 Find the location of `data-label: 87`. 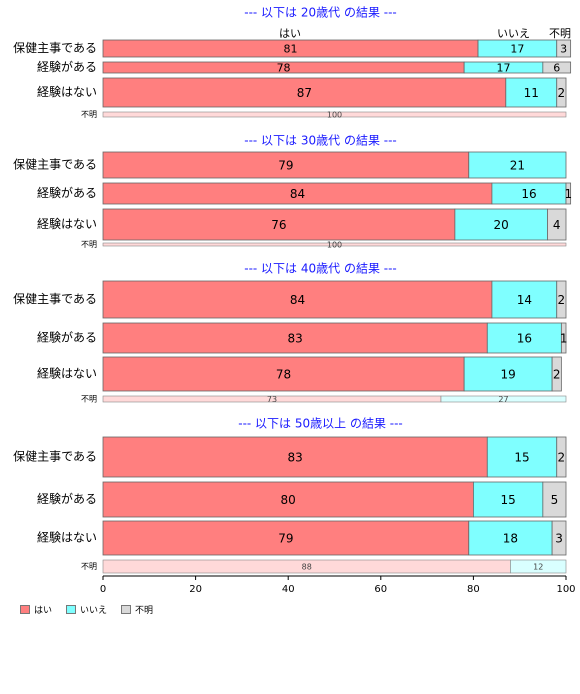

data-label: 87 is located at coordinates (304, 93).